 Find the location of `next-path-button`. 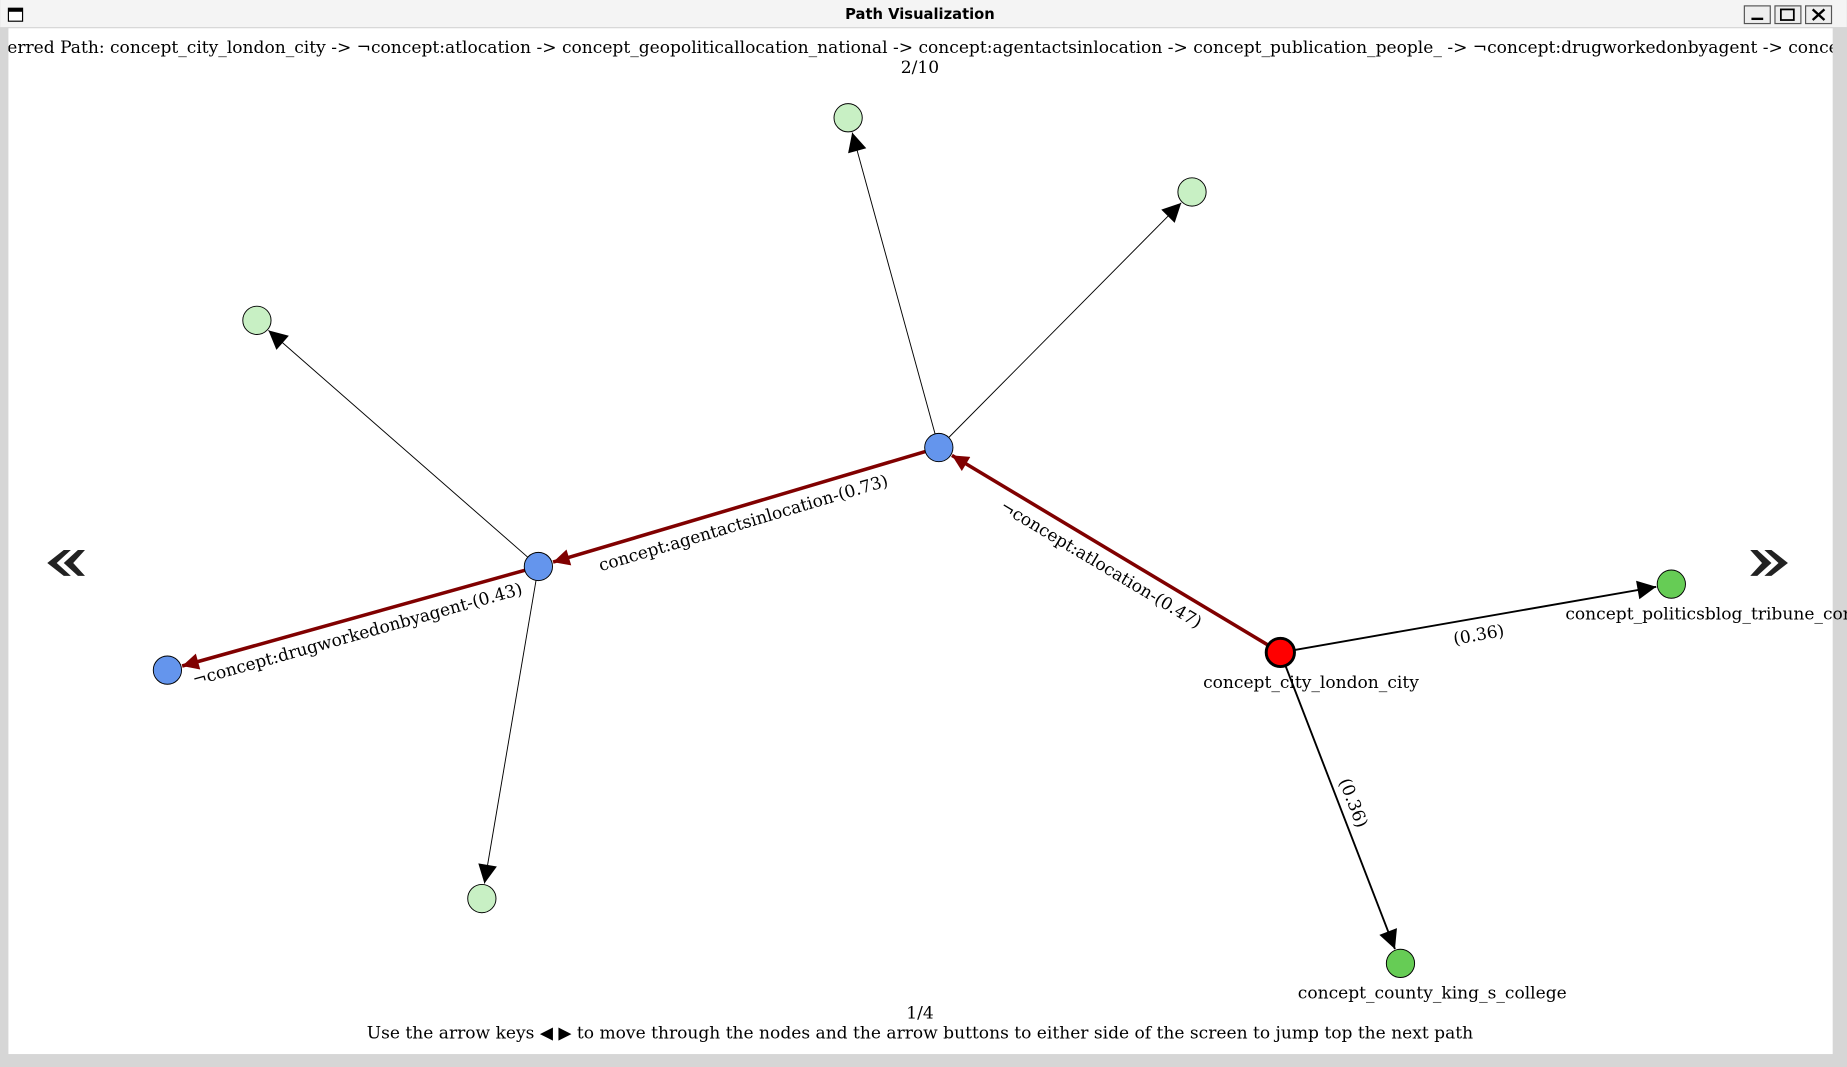

next-path-button is located at coordinates (1769, 562).